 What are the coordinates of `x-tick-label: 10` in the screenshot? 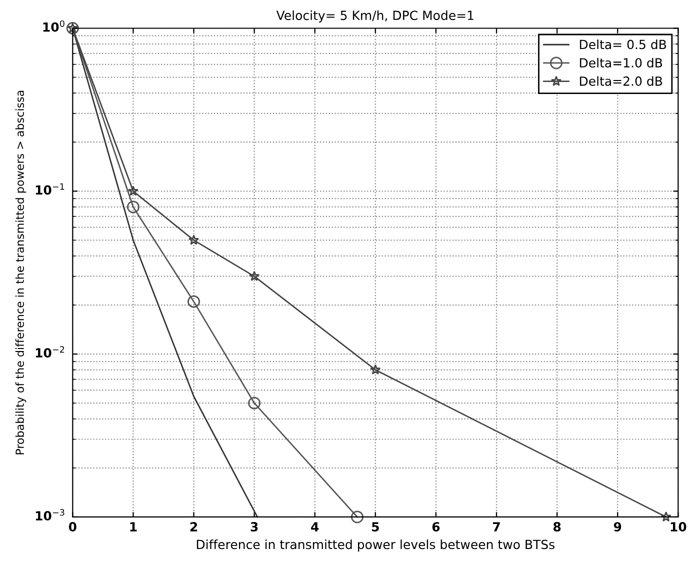 It's located at (678, 527).